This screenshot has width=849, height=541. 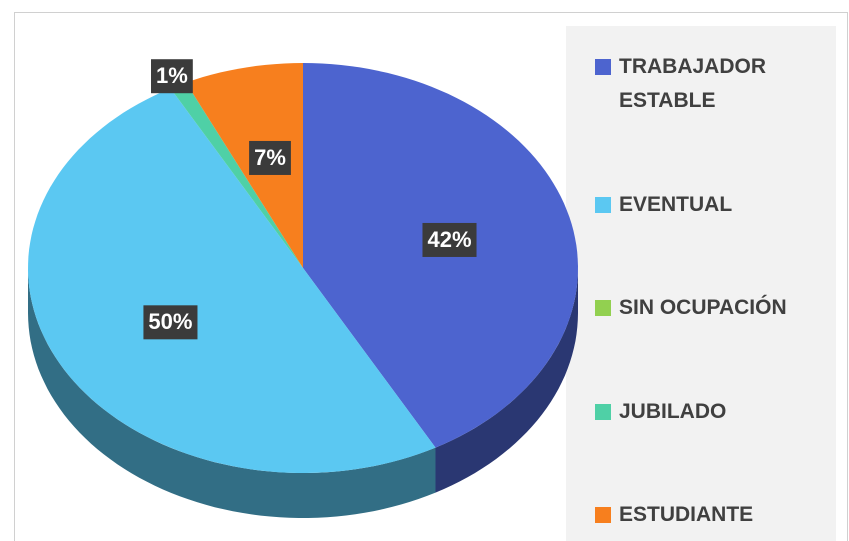 I want to click on legend-label: EVENTUAL, so click(x=676, y=204).